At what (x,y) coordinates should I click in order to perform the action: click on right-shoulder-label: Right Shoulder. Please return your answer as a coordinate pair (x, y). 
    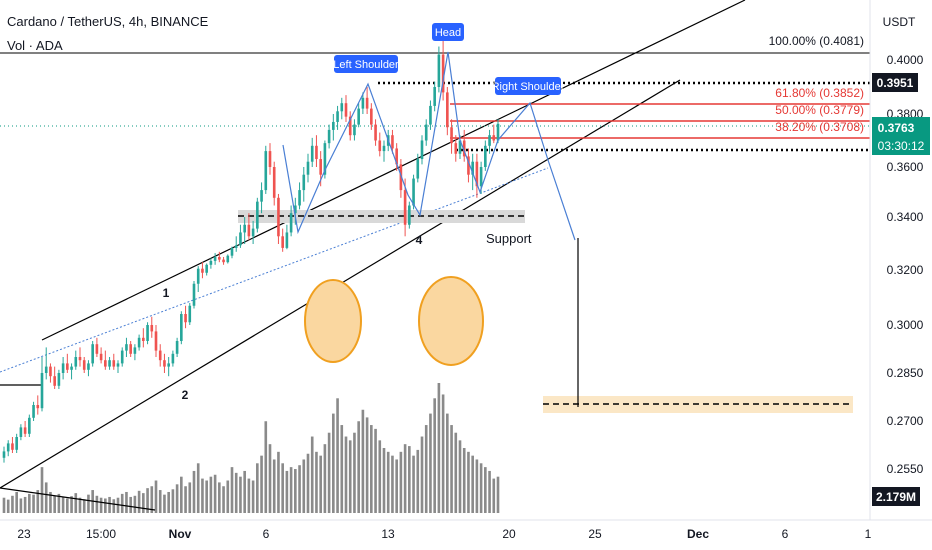
    Looking at the image, I should click on (528, 87).